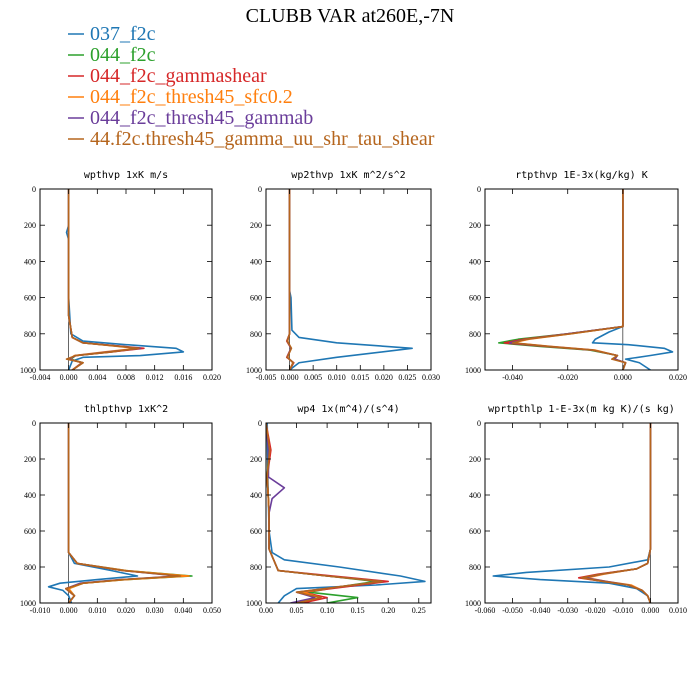 This screenshot has width=700, height=700. I want to click on x-tick-label: 0.20, so click(388, 610).